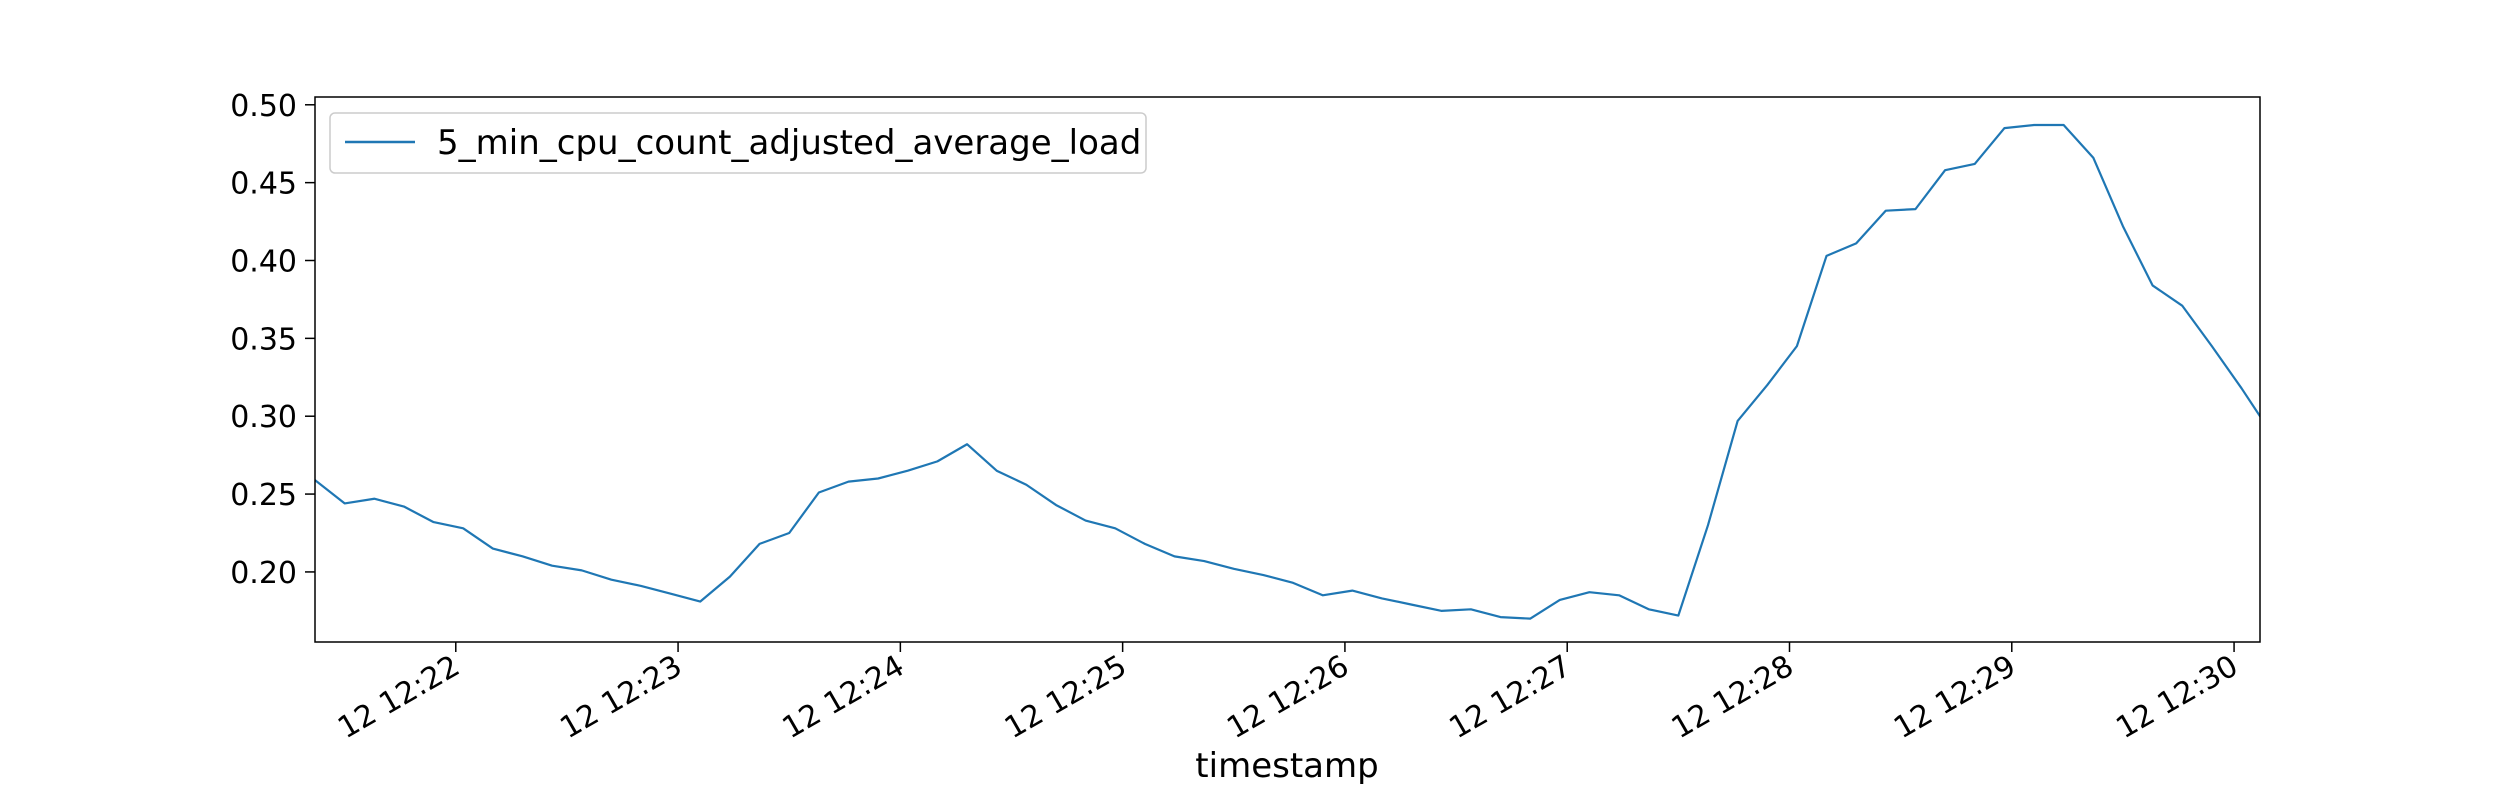 This screenshot has height=800, width=2500. Describe the element at coordinates (263, 339) in the screenshot. I see `y-tick-label: 0.35` at that location.